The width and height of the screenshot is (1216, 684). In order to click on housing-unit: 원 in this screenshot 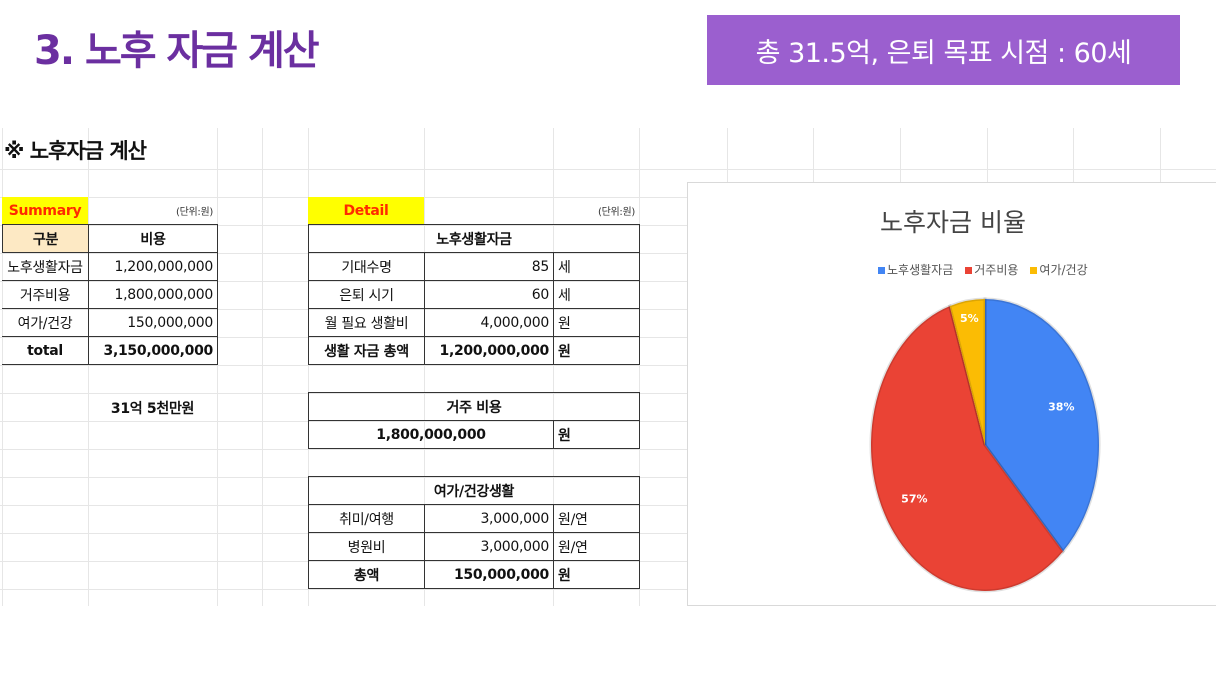, I will do `click(596, 434)`.